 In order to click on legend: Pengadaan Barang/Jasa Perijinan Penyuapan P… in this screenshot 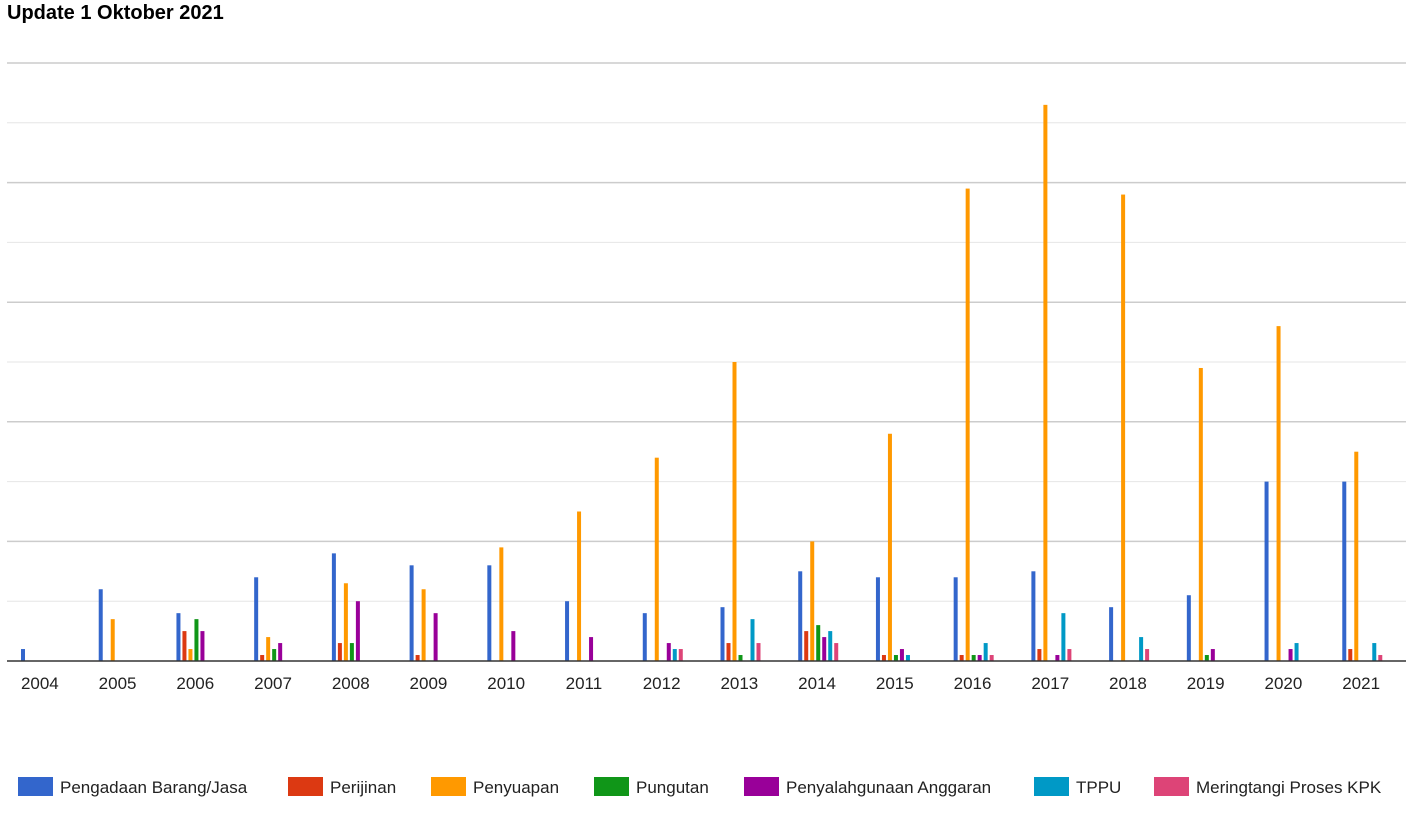, I will do `click(700, 787)`.